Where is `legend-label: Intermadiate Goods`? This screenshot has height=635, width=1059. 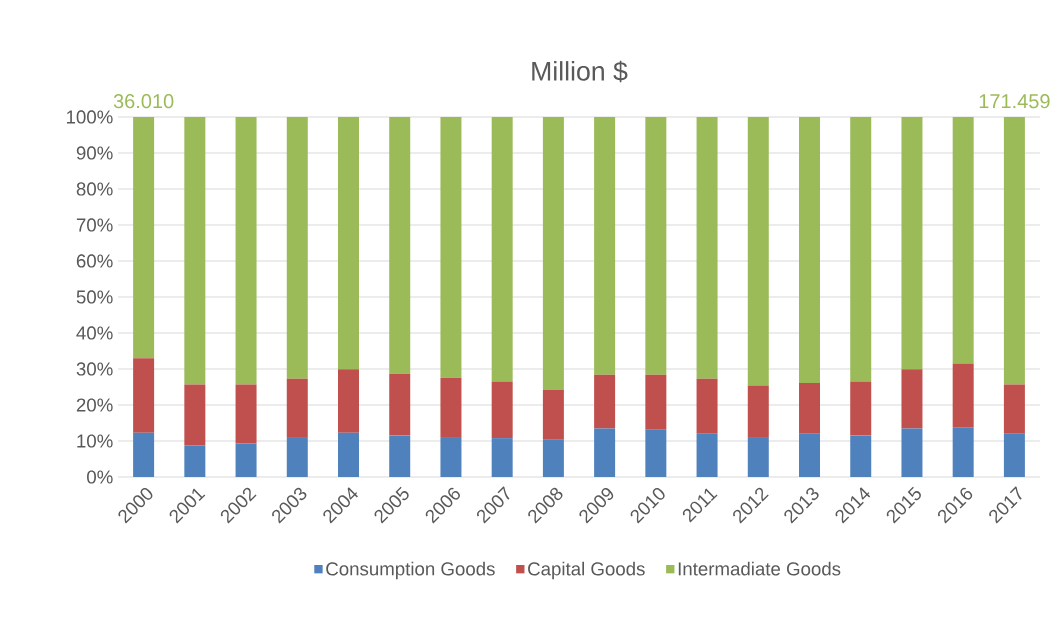 legend-label: Intermadiate Goods is located at coordinates (759, 568).